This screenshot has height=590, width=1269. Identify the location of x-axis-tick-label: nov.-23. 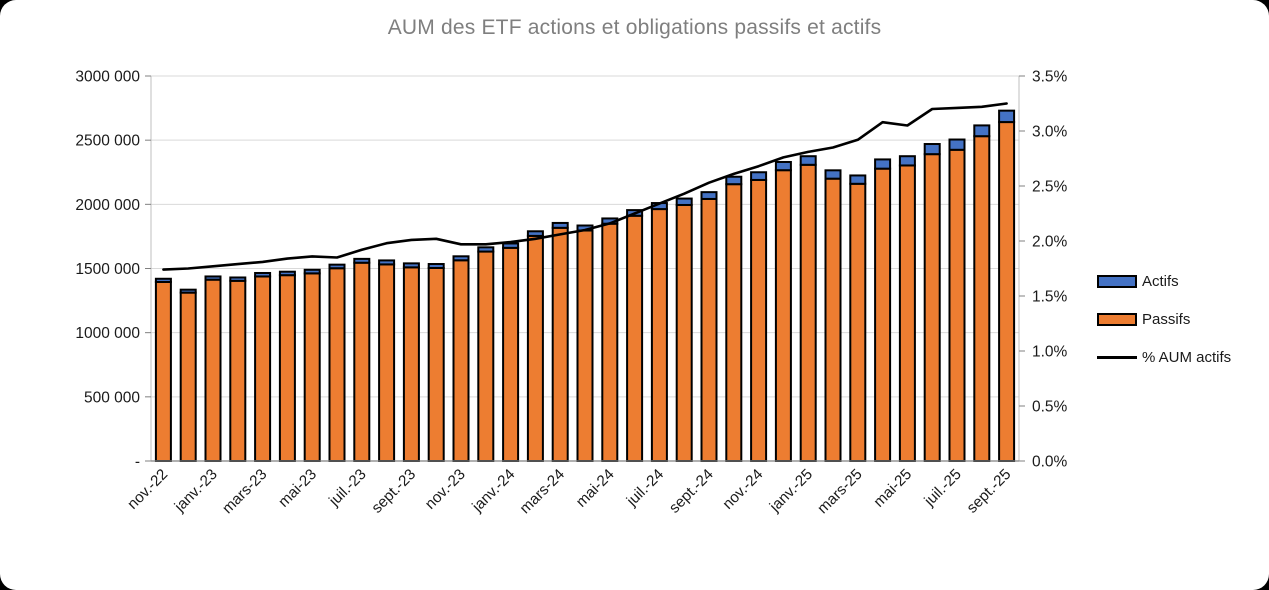
(445, 489).